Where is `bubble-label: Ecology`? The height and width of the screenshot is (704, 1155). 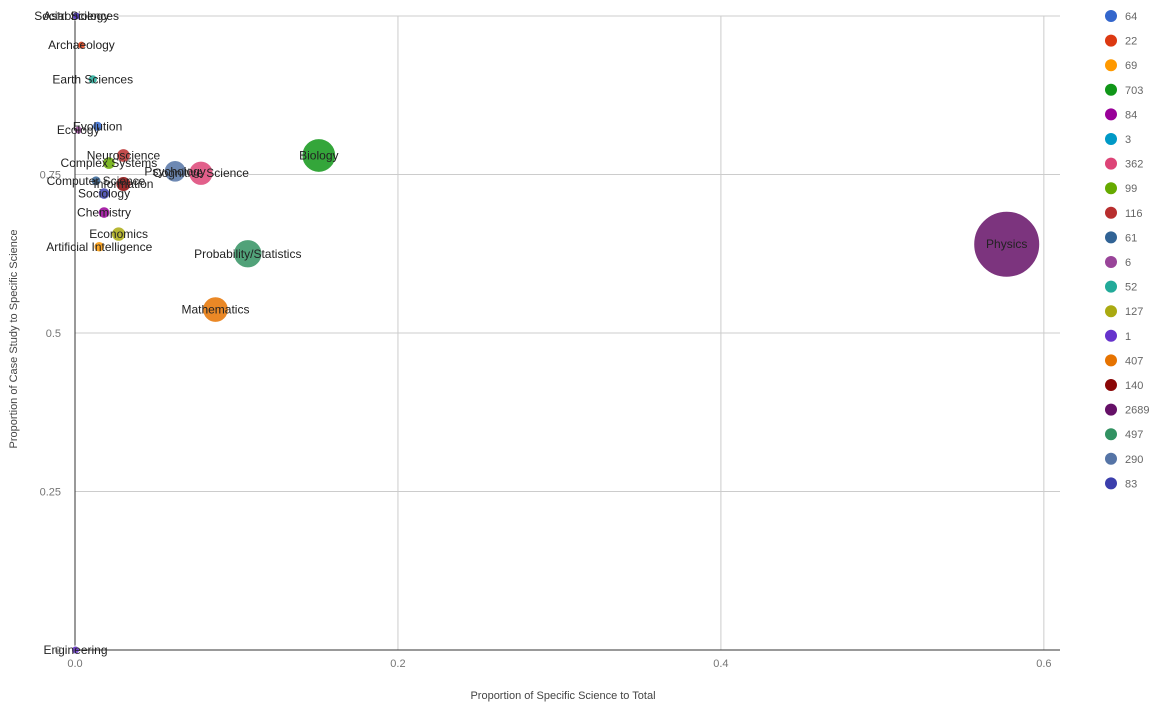
bubble-label: Ecology is located at coordinates (78, 130).